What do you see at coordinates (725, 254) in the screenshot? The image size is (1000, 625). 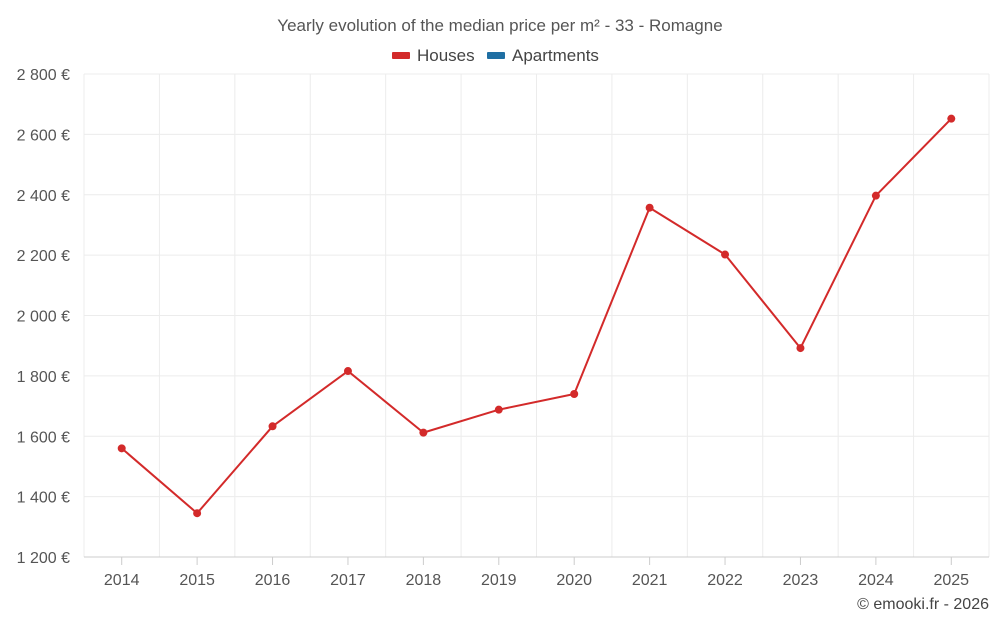 I see `data-point-houses-2022` at bounding box center [725, 254].